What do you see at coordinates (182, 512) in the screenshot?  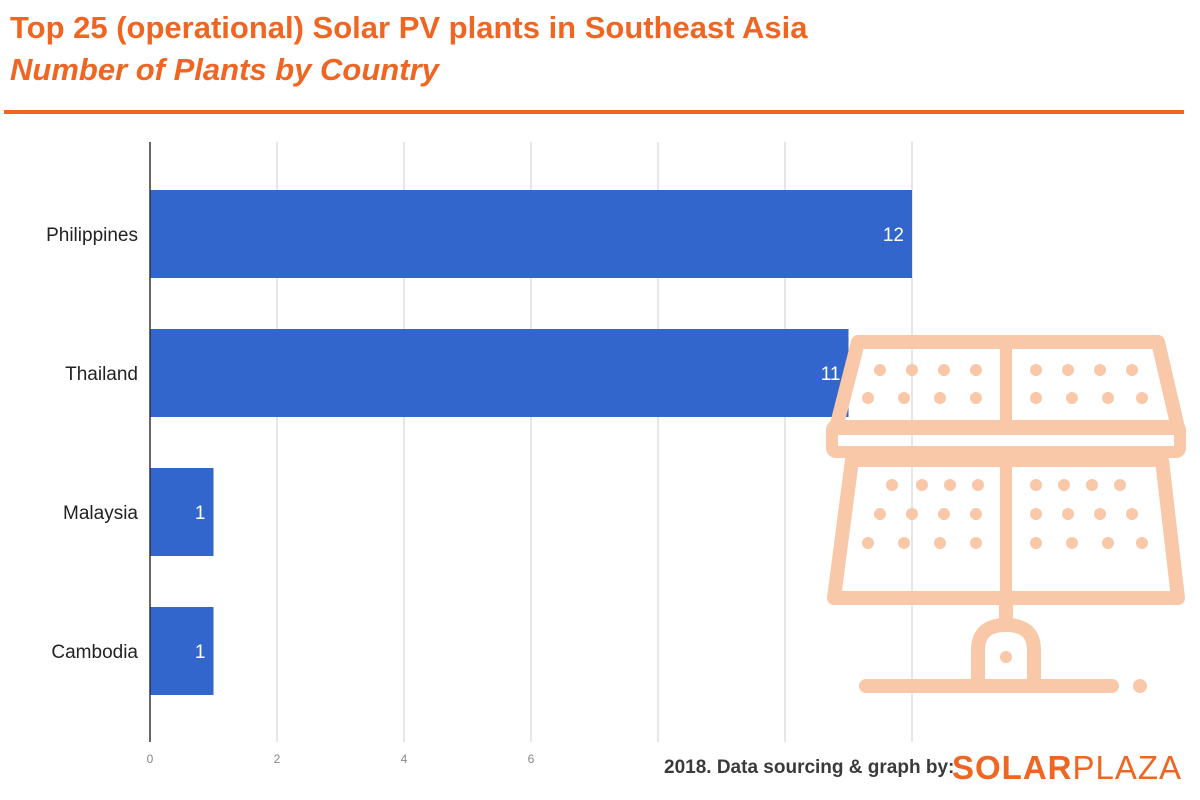 I see `bar-malaysia` at bounding box center [182, 512].